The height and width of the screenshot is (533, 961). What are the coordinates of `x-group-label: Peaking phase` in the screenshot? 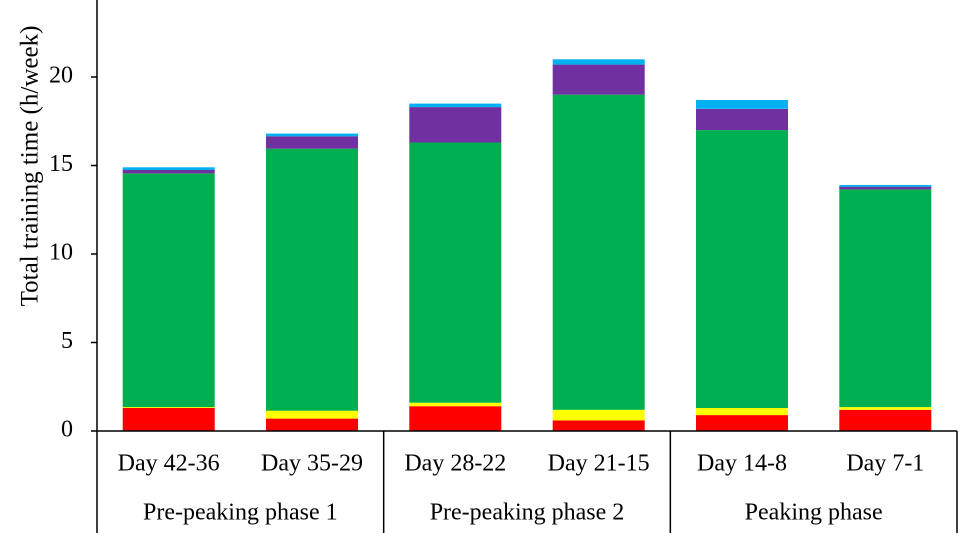 It's located at (814, 513).